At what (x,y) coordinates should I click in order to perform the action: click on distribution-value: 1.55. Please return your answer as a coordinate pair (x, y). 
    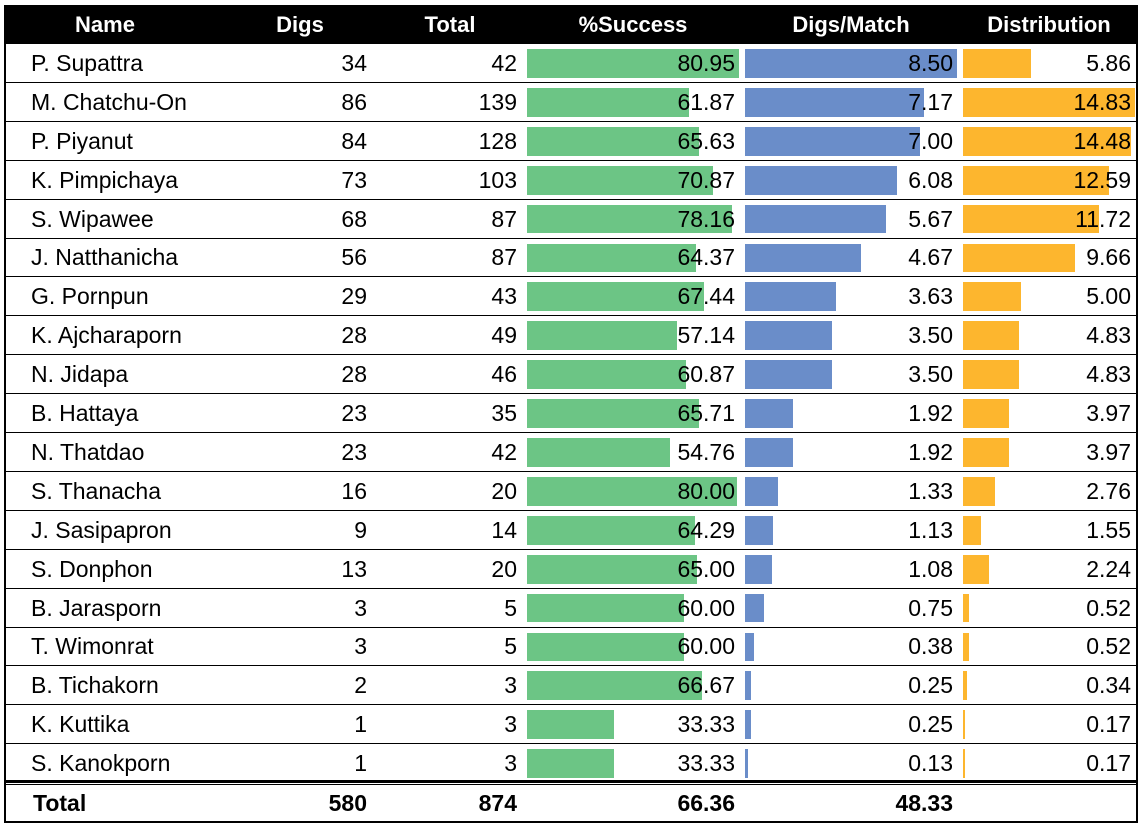
    Looking at the image, I should click on (1108, 529).